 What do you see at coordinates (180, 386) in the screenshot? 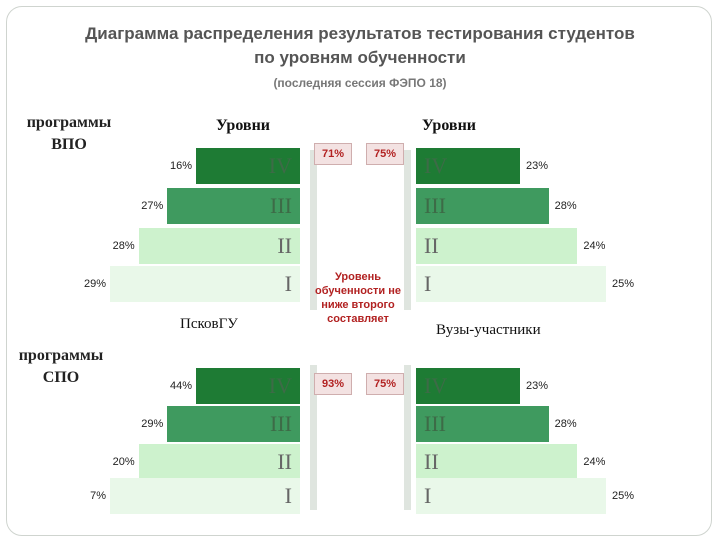
I see `value-label: 44%` at bounding box center [180, 386].